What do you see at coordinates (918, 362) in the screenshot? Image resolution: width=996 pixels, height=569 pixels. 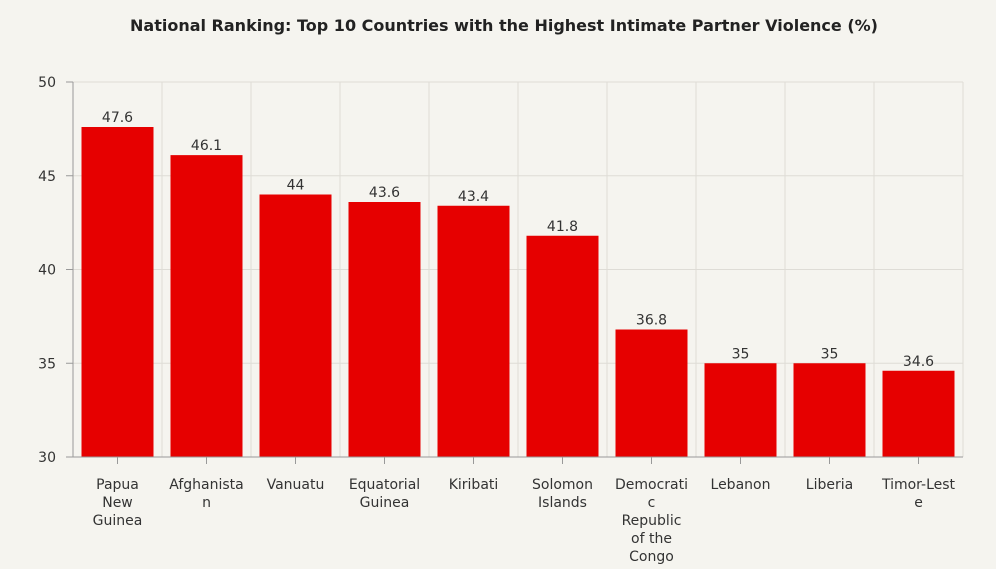 I see `data-label: 34.6` at bounding box center [918, 362].